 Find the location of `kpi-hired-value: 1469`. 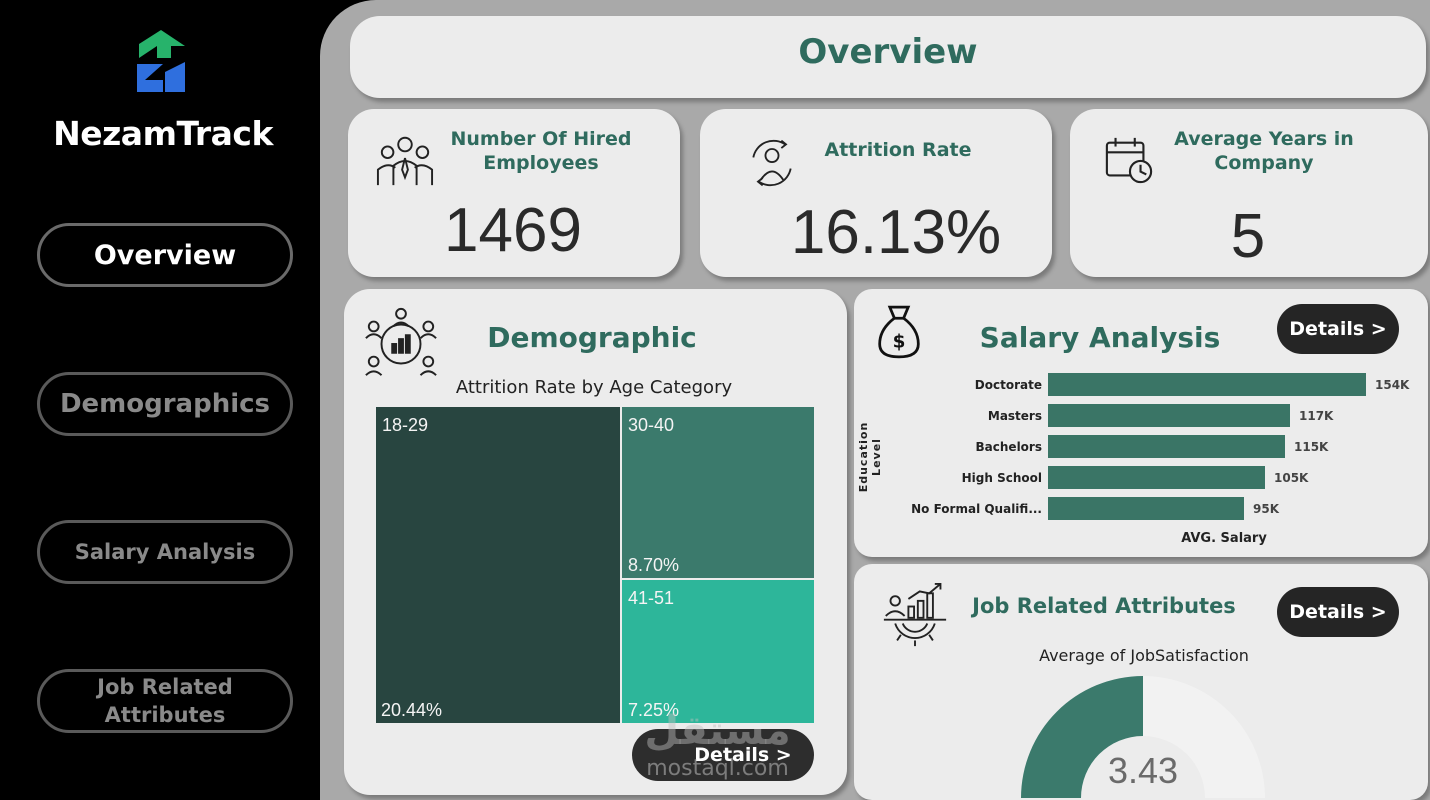

kpi-hired-value: 1469 is located at coordinates (513, 230).